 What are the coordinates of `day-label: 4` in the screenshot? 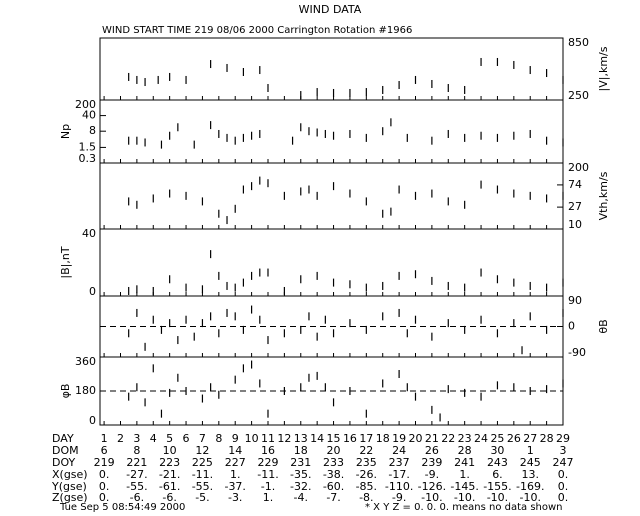 It's located at (153, 438).